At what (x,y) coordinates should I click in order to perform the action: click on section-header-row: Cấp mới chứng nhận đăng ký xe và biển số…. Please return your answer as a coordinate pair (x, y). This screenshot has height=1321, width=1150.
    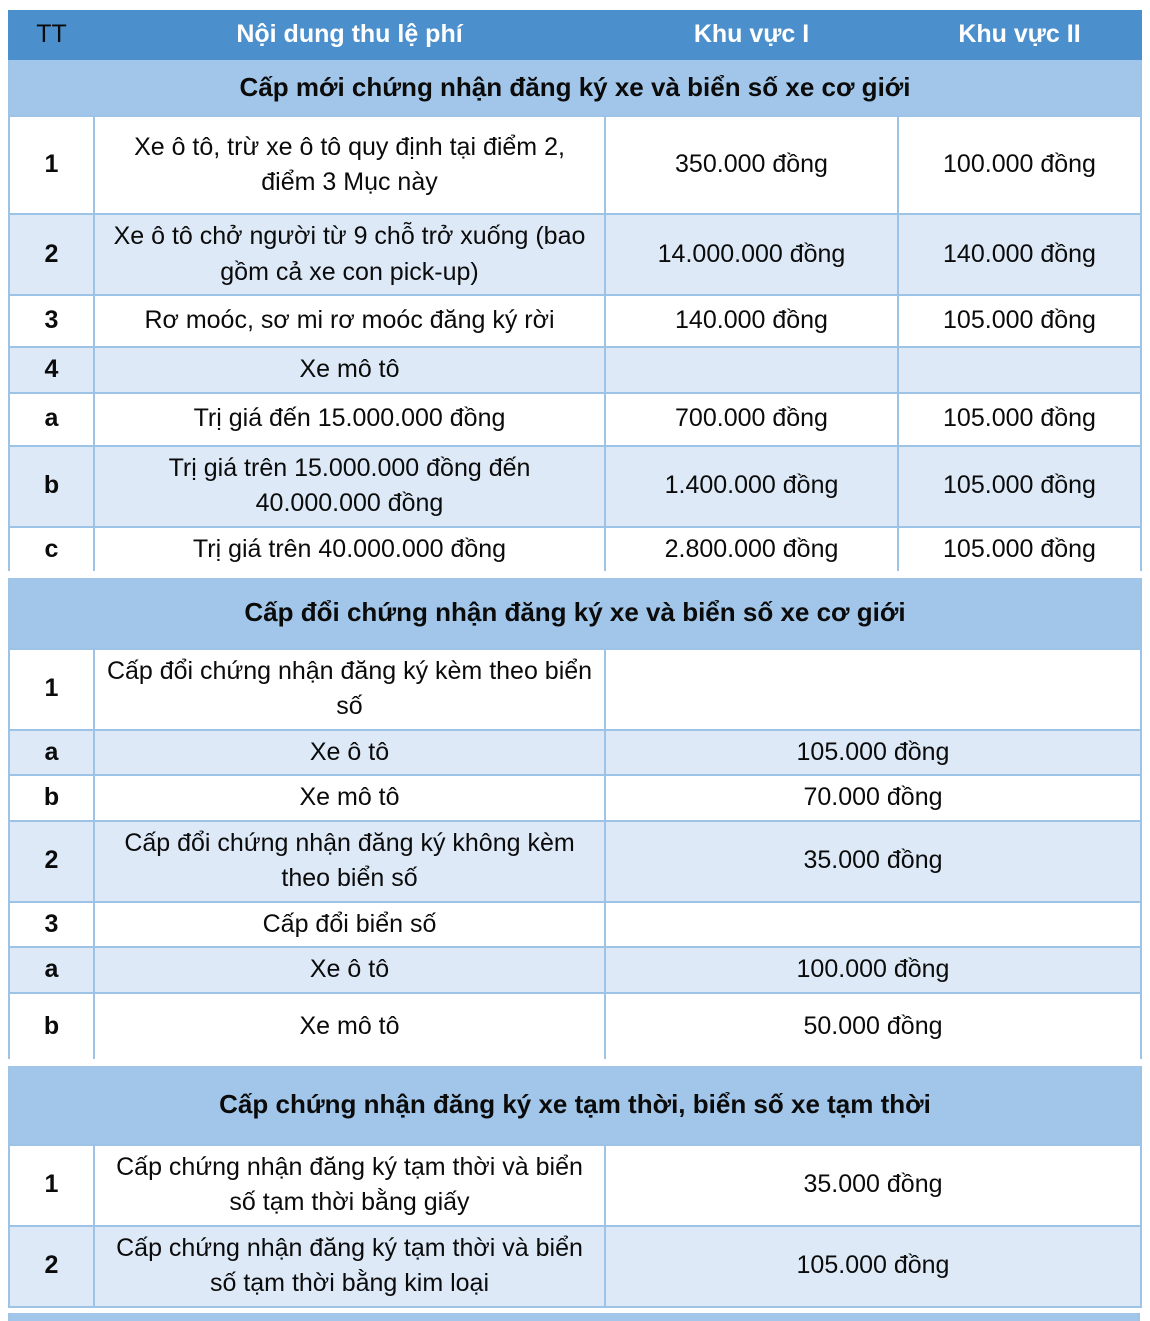
    Looking at the image, I should click on (575, 87).